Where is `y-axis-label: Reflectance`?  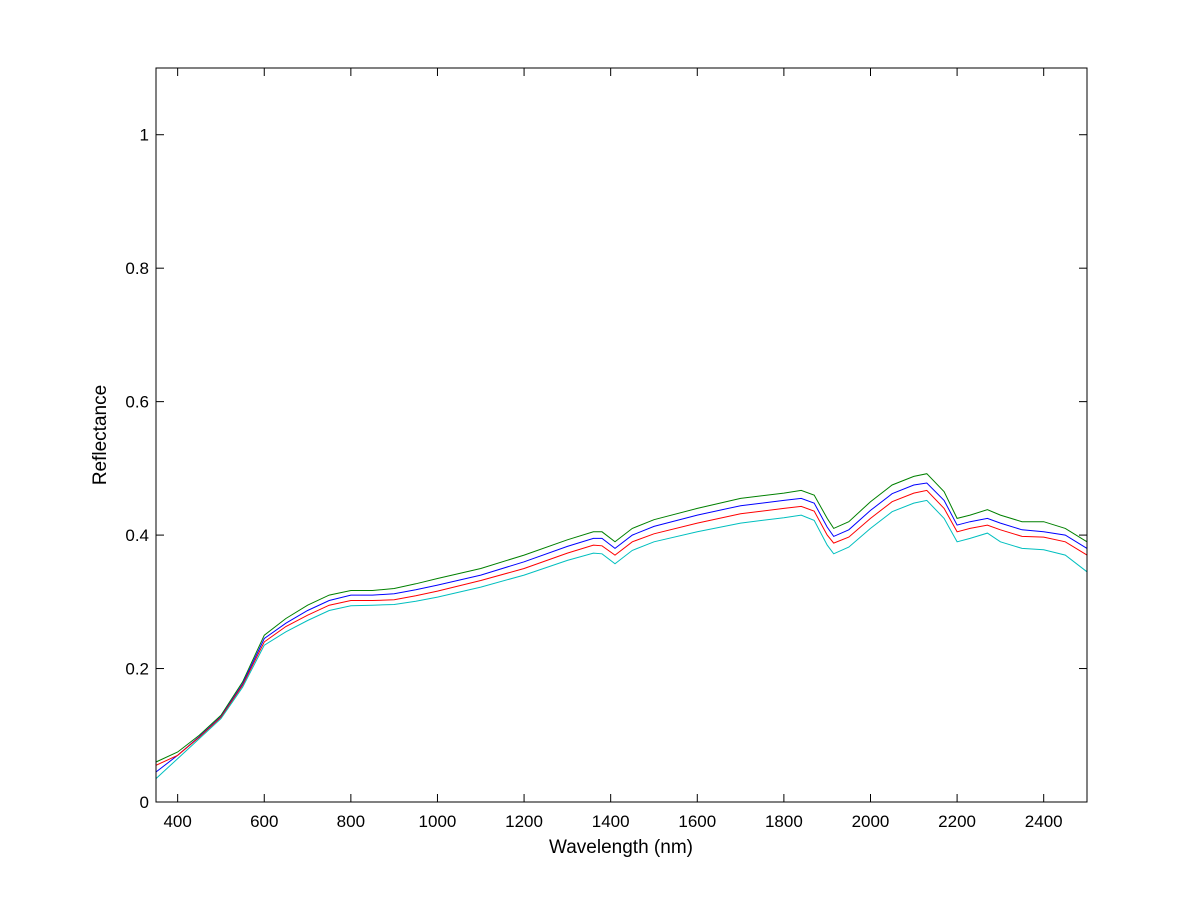
y-axis-label: Reflectance is located at coordinates (100, 435).